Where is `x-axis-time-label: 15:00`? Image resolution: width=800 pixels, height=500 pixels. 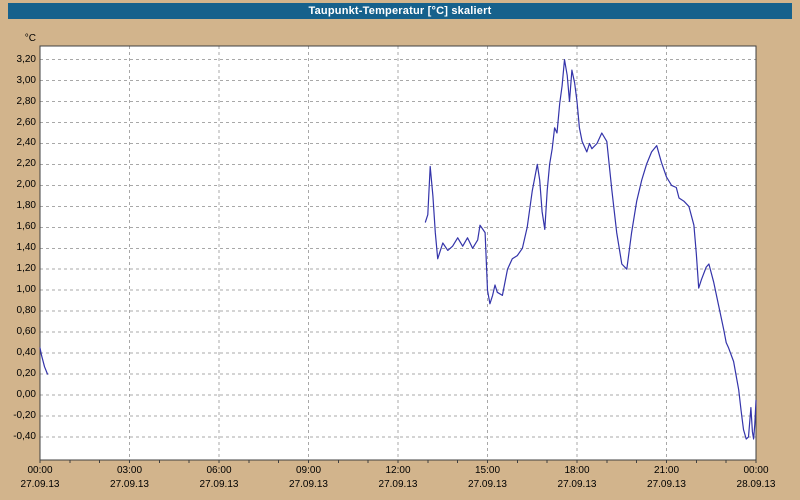 x-axis-time-label: 15:00 is located at coordinates (487, 470).